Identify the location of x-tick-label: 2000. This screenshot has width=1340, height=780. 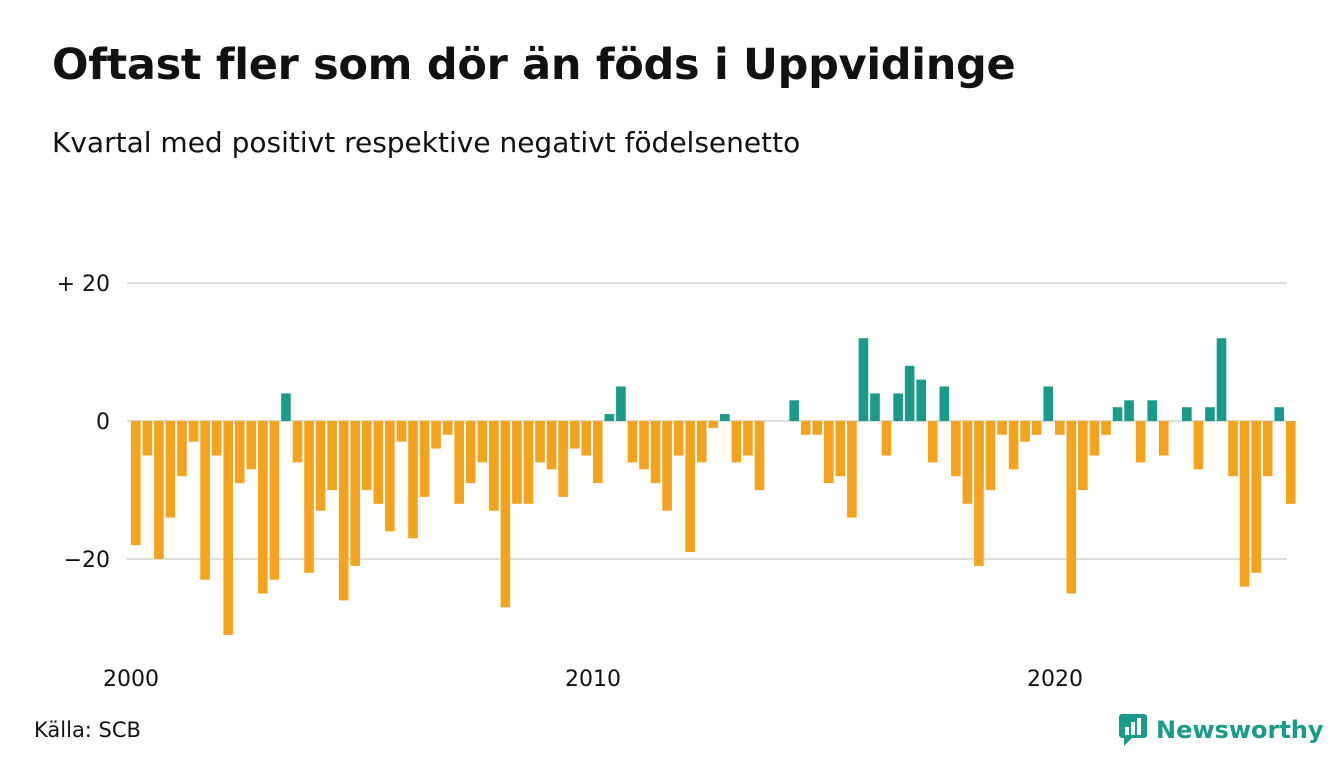
(131, 679).